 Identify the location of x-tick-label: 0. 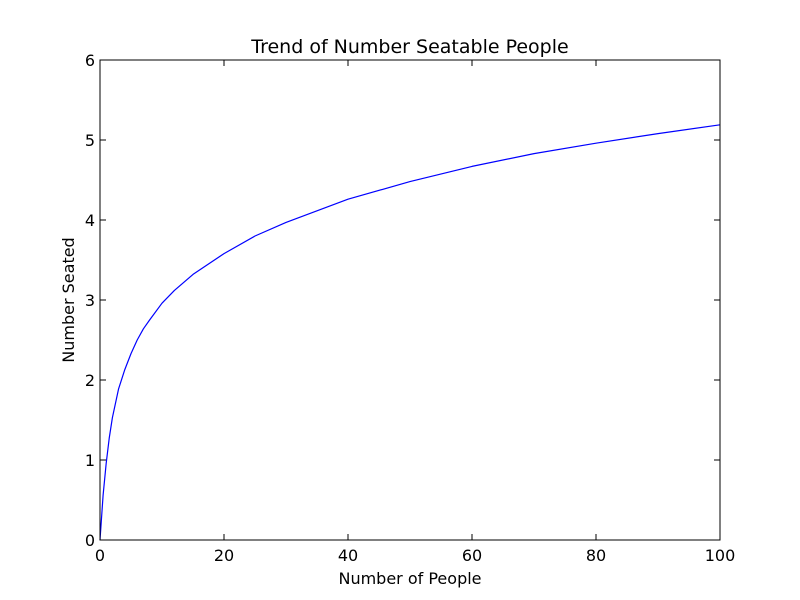
(100, 555).